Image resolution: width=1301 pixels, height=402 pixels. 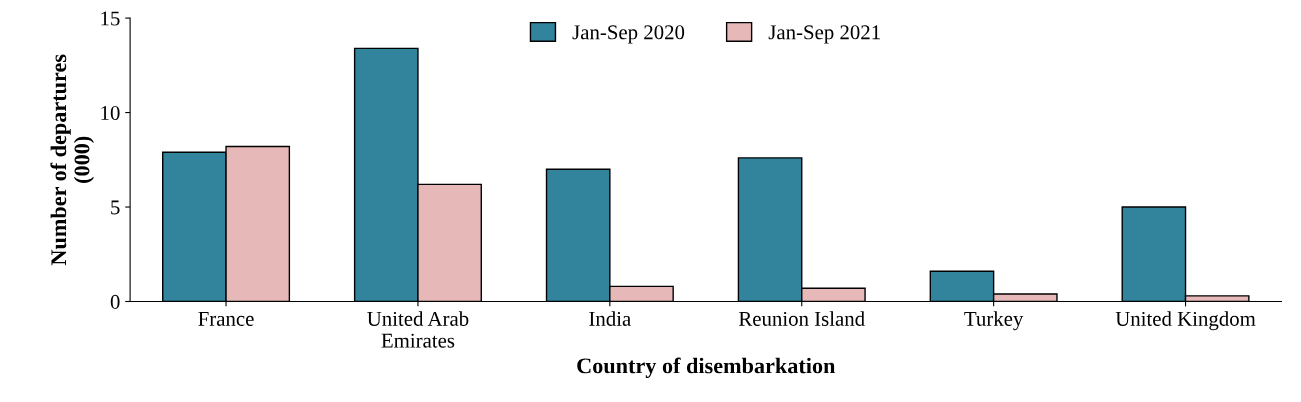 I want to click on x-tick-label: United Arab Emirates, so click(x=418, y=329).